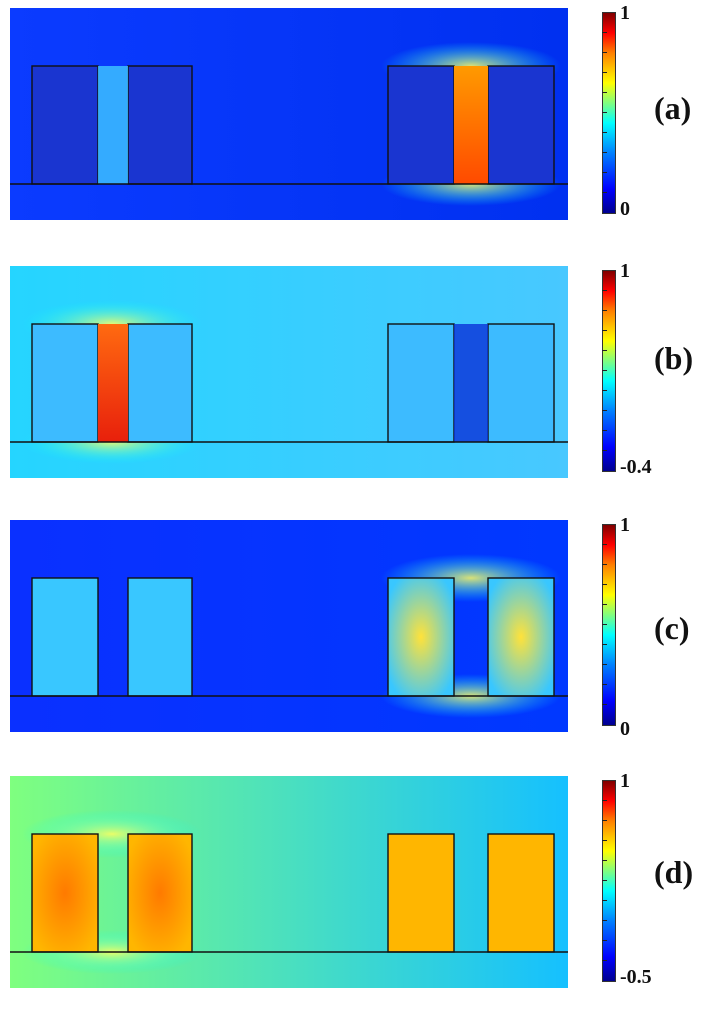  What do you see at coordinates (625, 209) in the screenshot?
I see `colorbar-min-a: 0` at bounding box center [625, 209].